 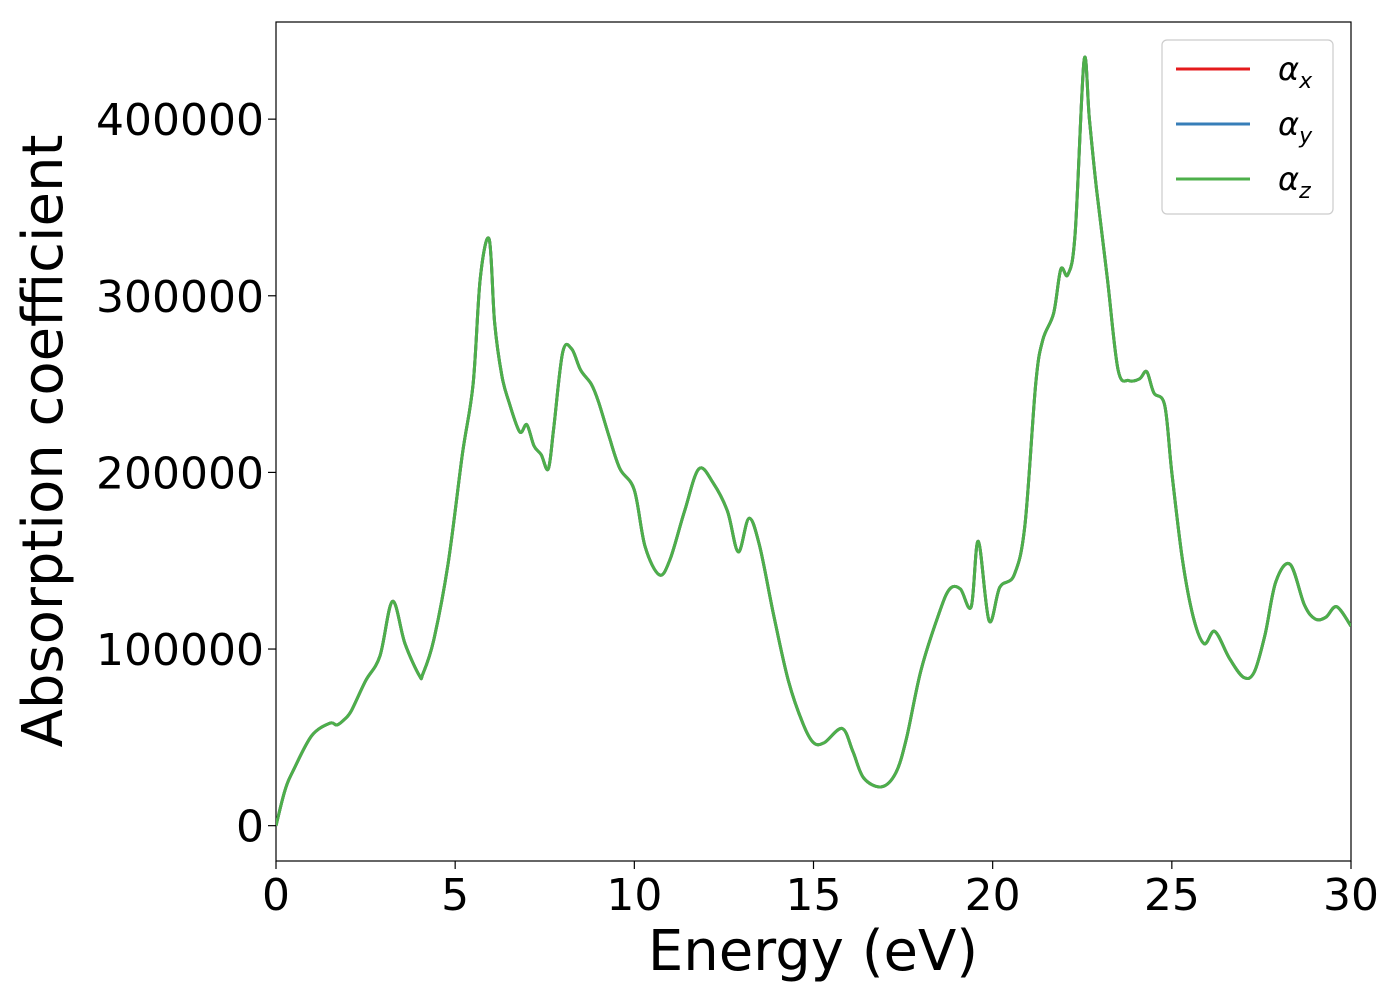 I want to click on y-tick-label: 300000, so click(x=180, y=297).